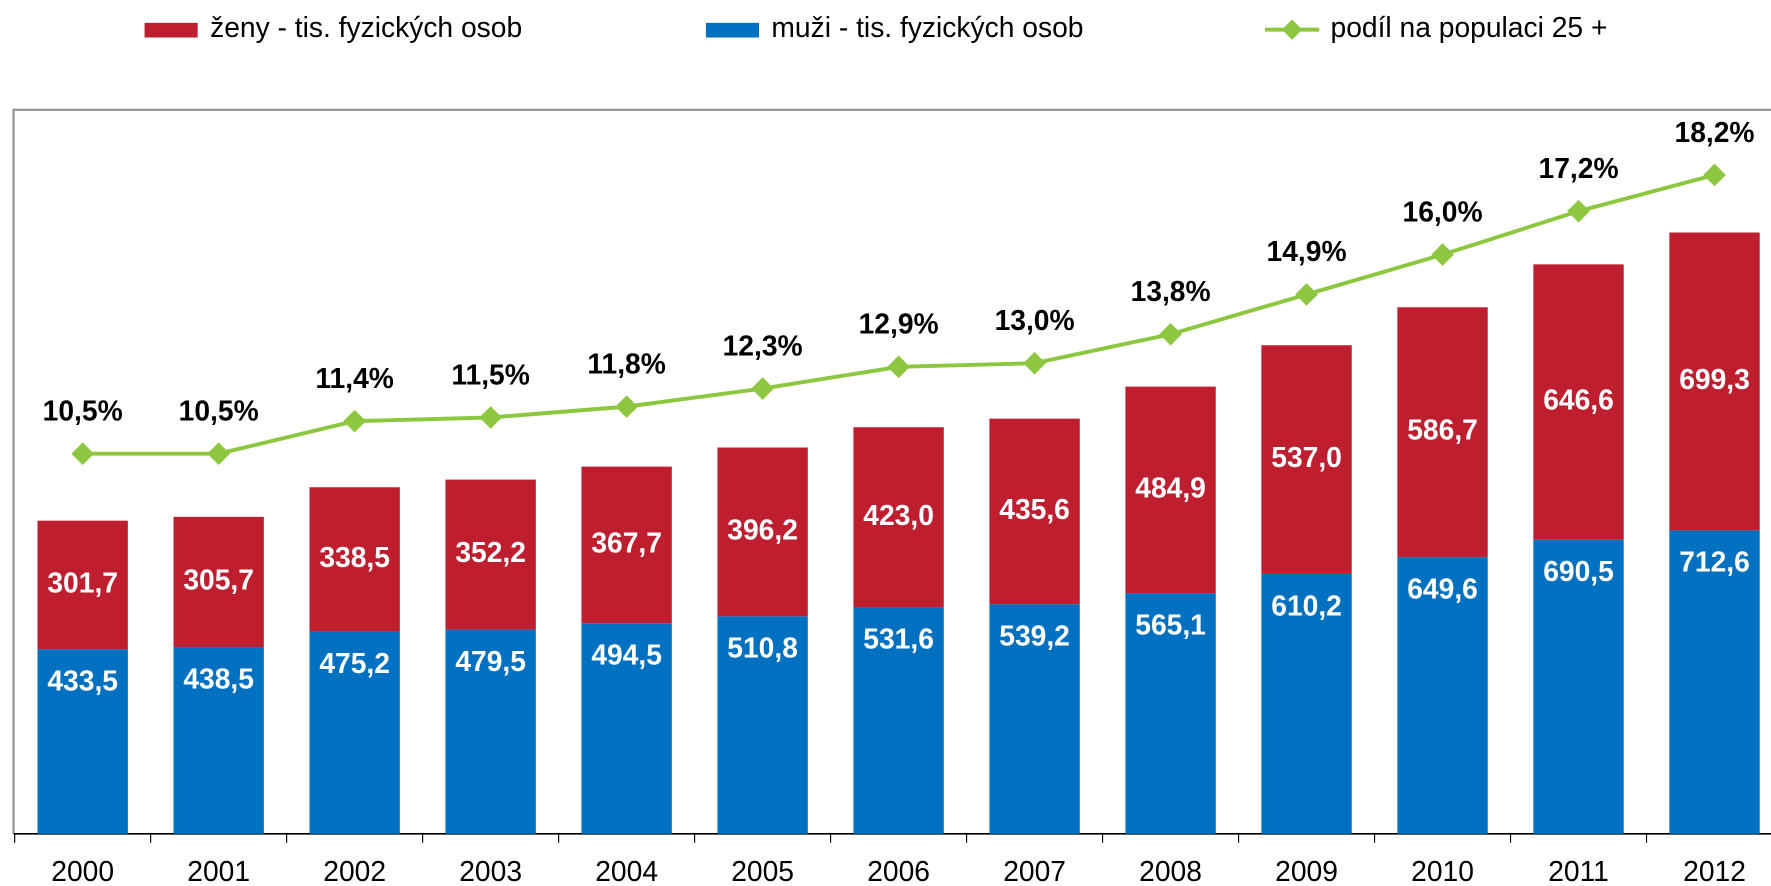 This screenshot has height=886, width=1771. What do you see at coordinates (1442, 588) in the screenshot?
I see `data-label: 649,6` at bounding box center [1442, 588].